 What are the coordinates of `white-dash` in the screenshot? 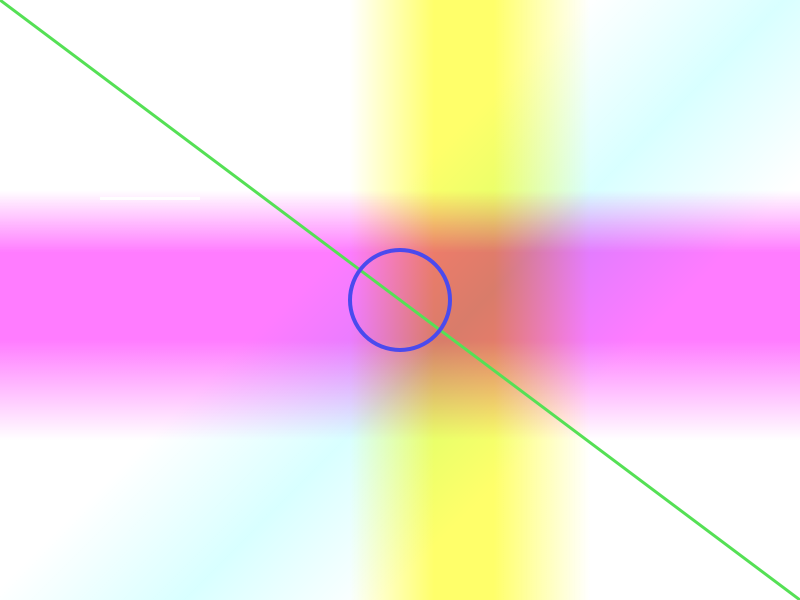 It's located at (150, 198).